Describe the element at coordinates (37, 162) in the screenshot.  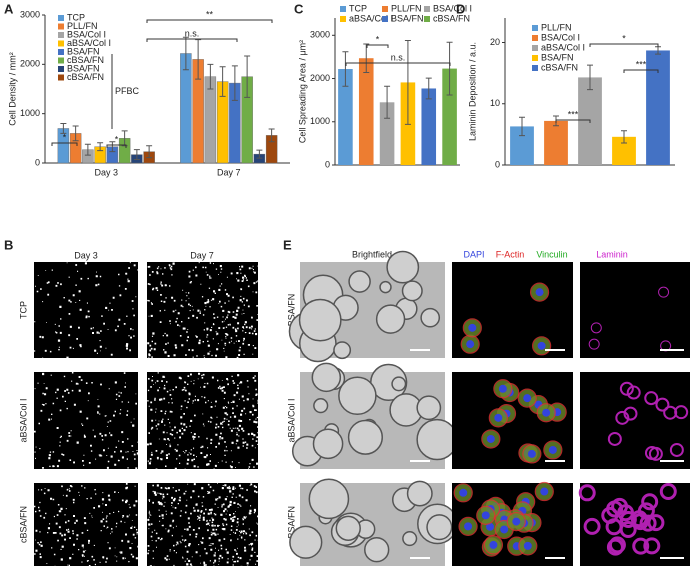
I see `y-tick-label: 0` at that location.